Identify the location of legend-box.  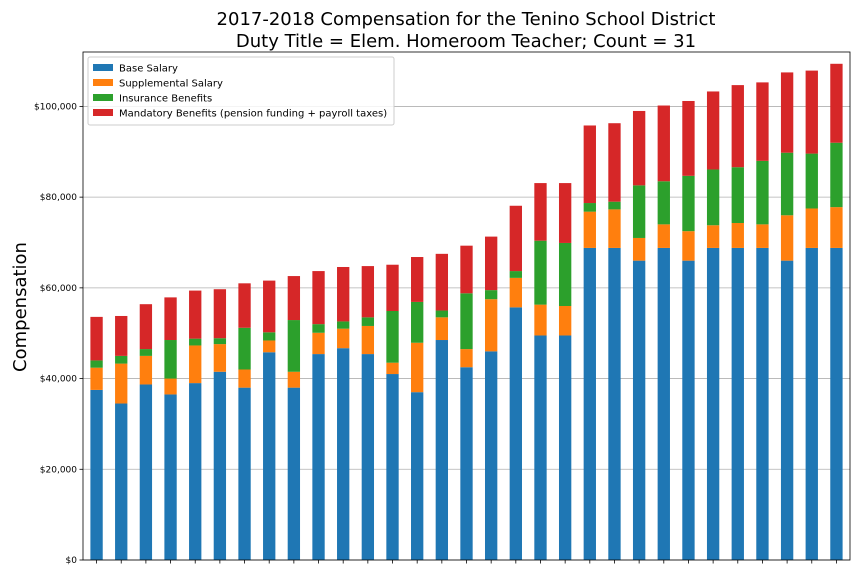
(241, 91).